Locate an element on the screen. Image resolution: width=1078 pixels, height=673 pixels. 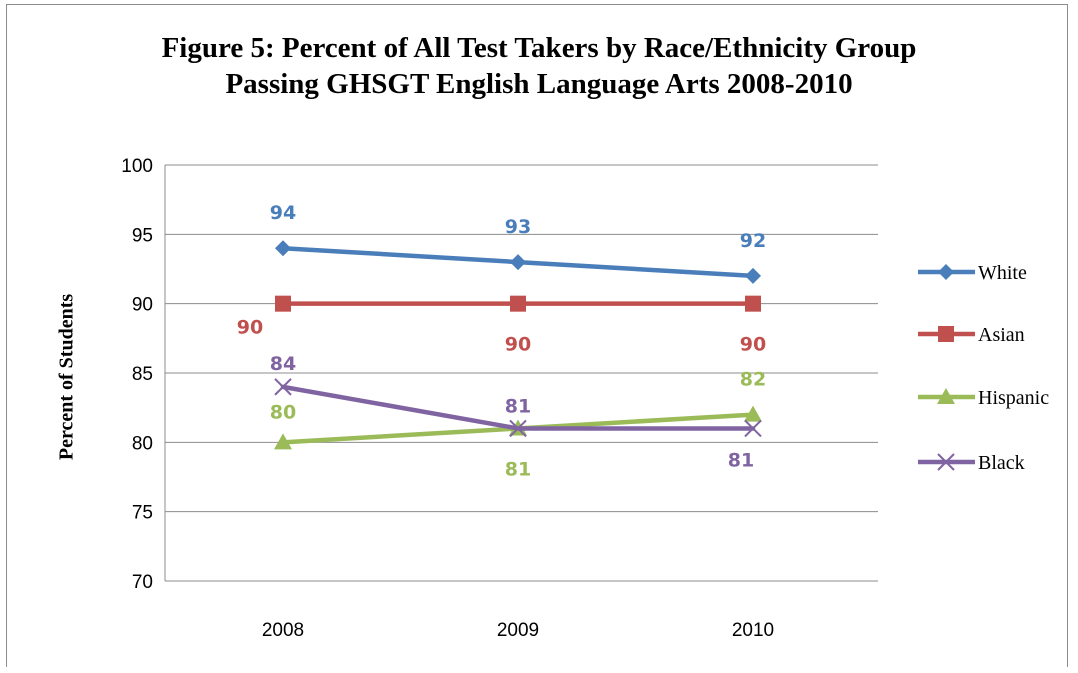
y-tick-label-100: 100 is located at coordinates (137, 166).